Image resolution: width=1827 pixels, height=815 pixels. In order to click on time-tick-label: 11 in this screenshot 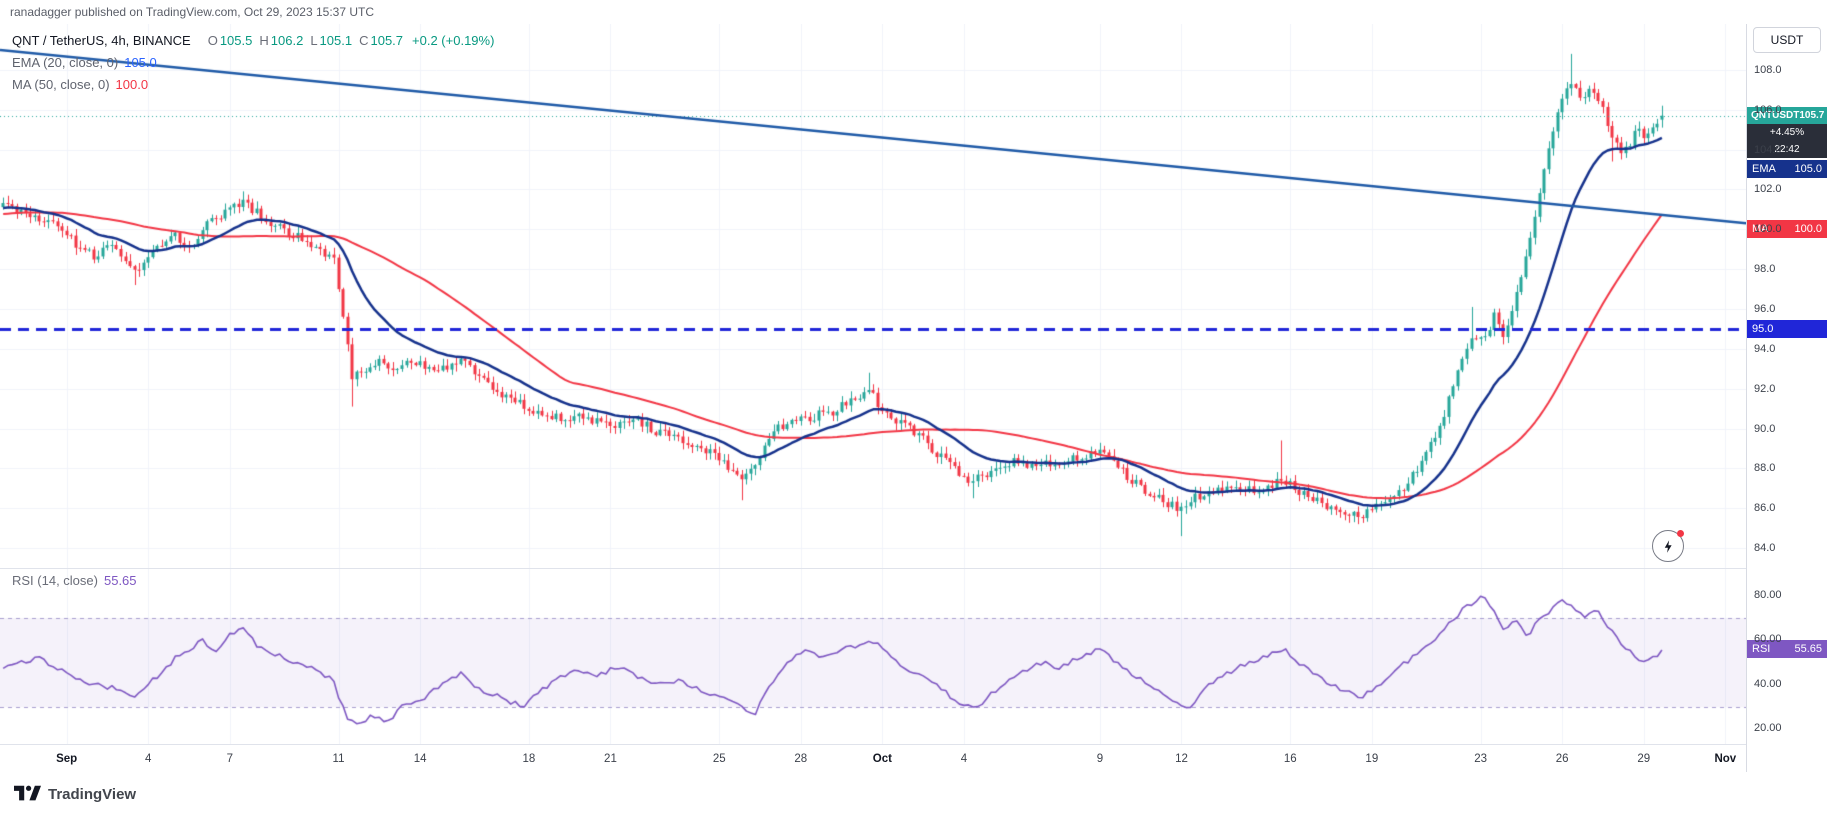, I will do `click(338, 759)`.